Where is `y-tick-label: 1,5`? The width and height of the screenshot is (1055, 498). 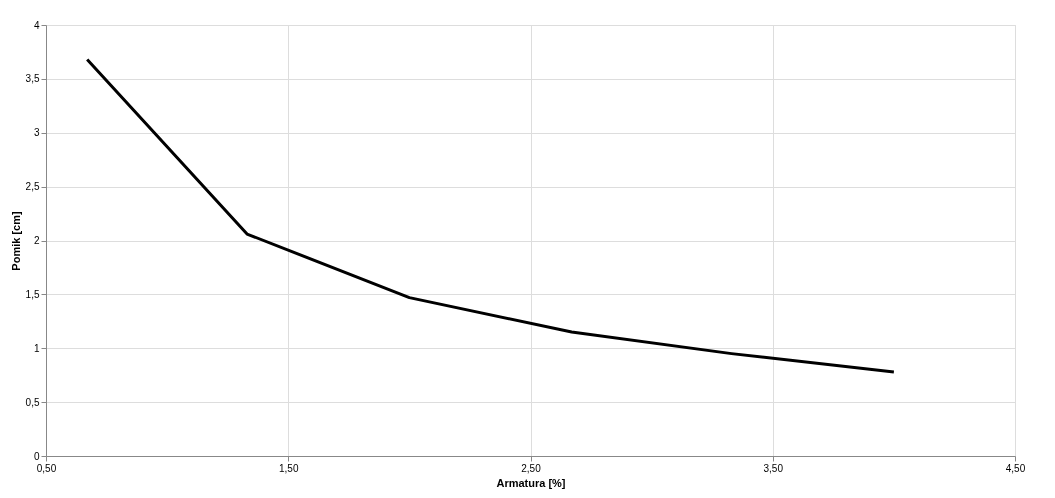 y-tick-label: 1,5 is located at coordinates (32, 294).